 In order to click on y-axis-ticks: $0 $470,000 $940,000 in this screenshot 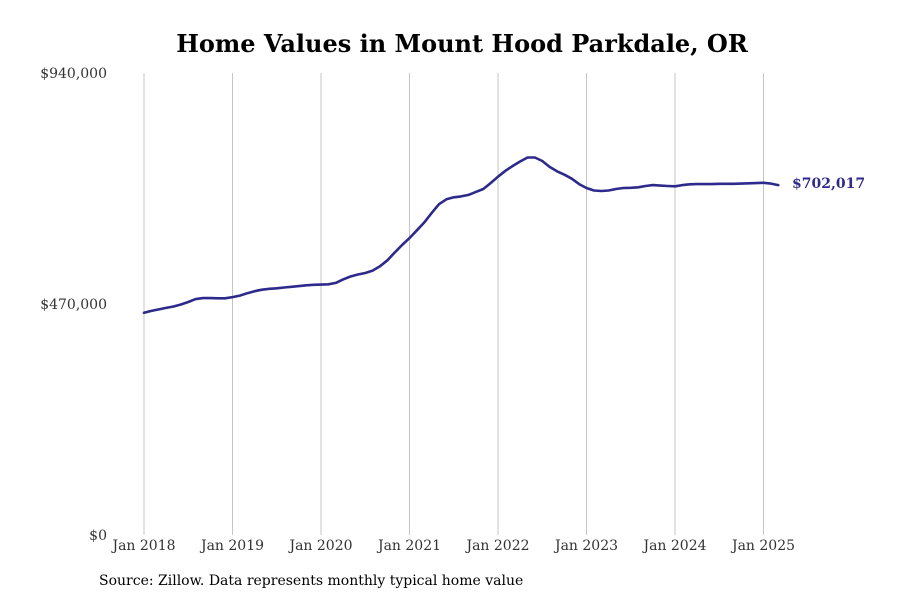, I will do `click(73, 305)`.